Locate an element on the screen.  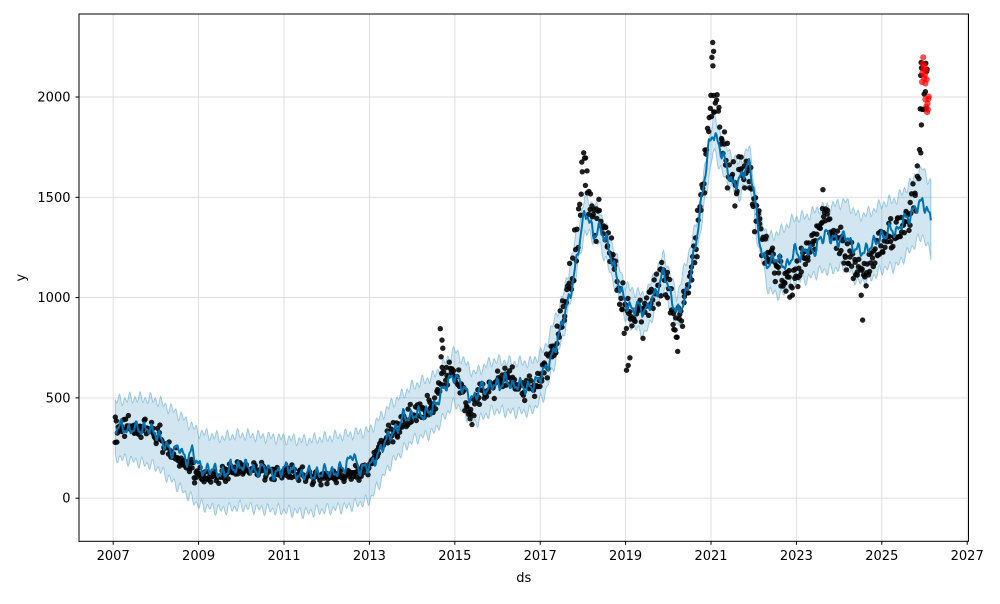
x-tick-label: 2017 is located at coordinates (540, 556).